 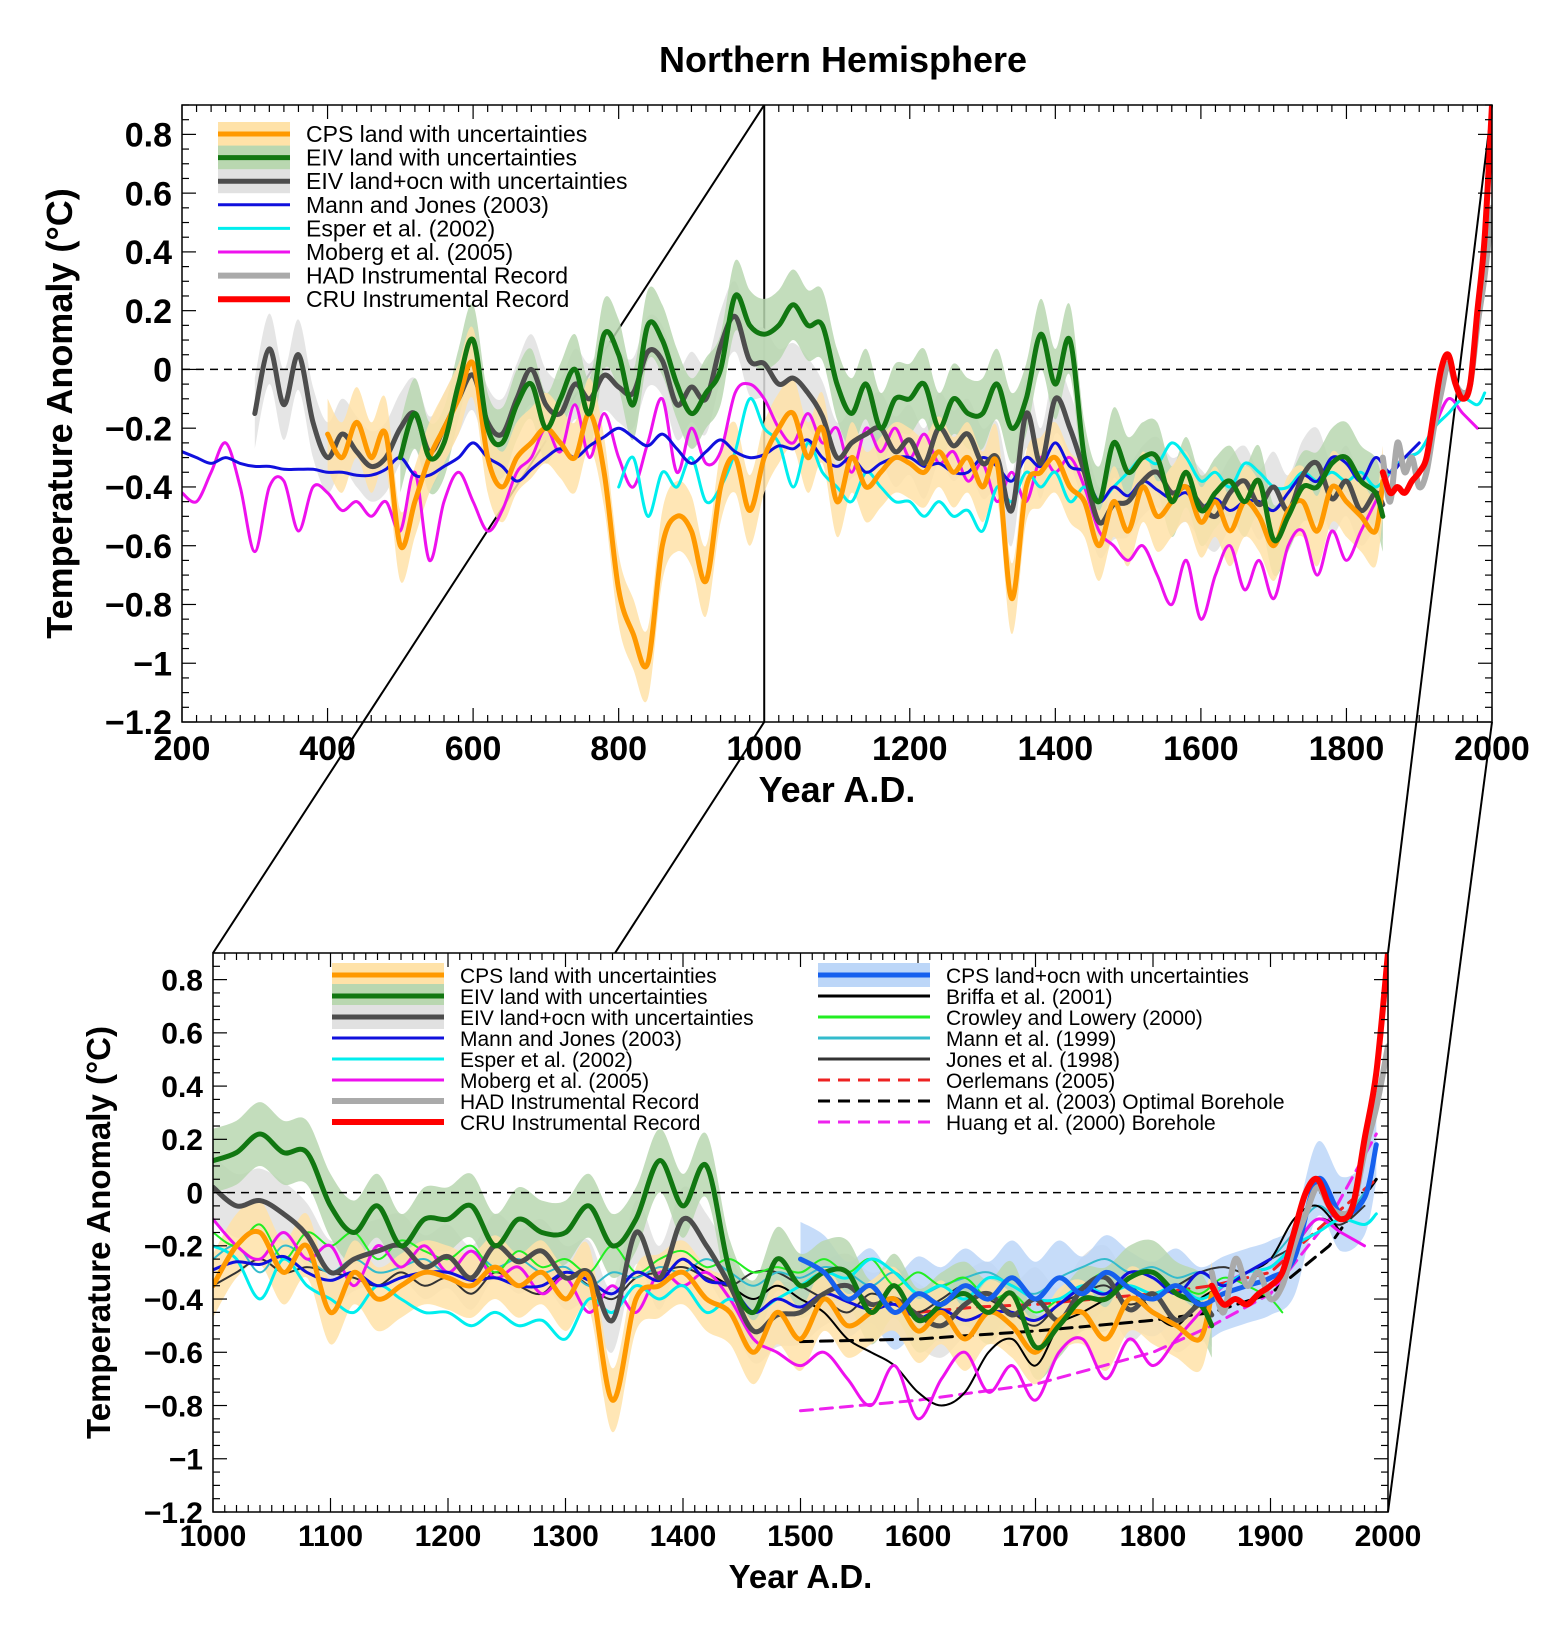 What do you see at coordinates (1270, 1536) in the screenshot?
I see `x-tick-label: 1900` at bounding box center [1270, 1536].